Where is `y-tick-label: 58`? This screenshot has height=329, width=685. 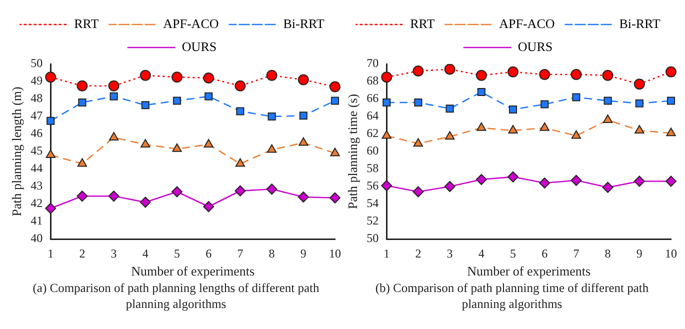 y-tick-label: 58 is located at coordinates (372, 168).